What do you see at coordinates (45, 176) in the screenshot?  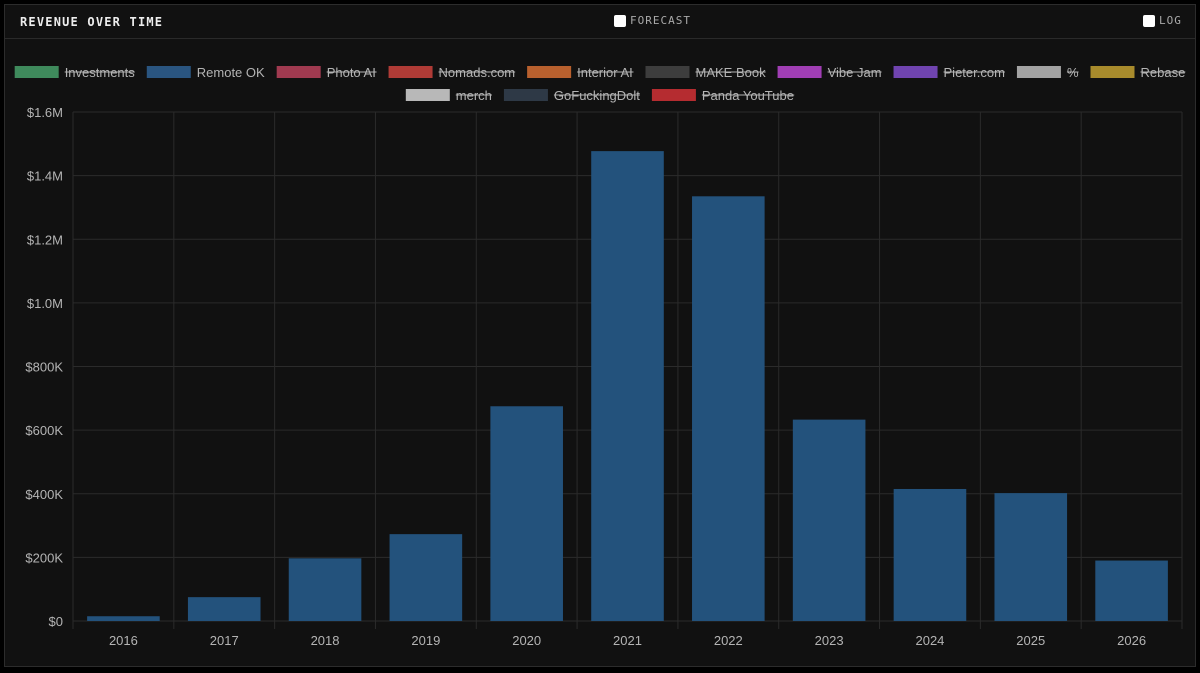 I see `y-tick-label: $1.4M` at bounding box center [45, 176].